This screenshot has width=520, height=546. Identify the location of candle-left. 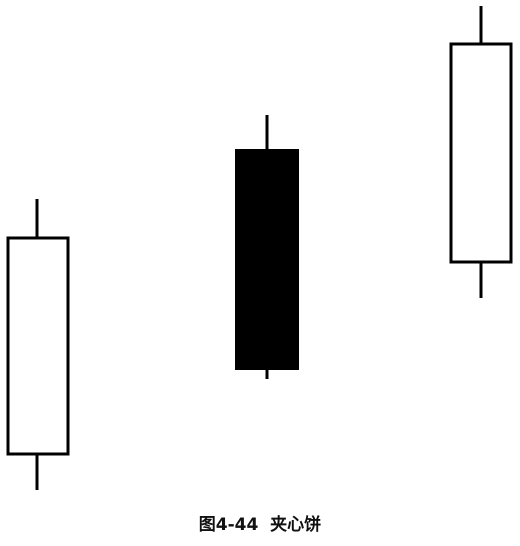
(38, 344).